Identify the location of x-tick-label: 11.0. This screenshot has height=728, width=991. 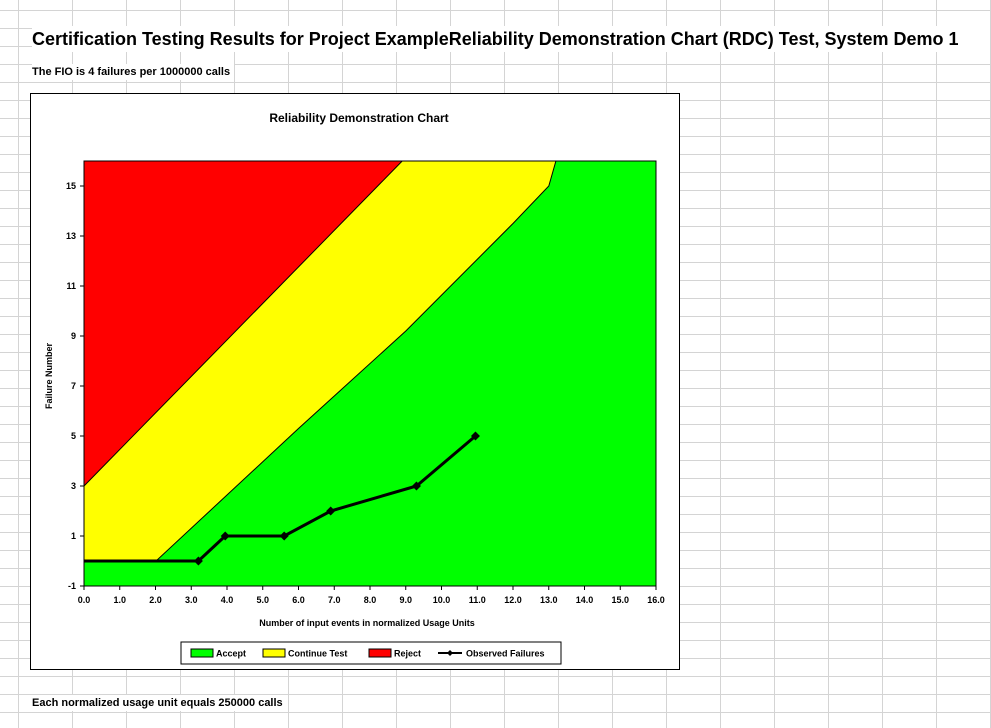
(477, 600).